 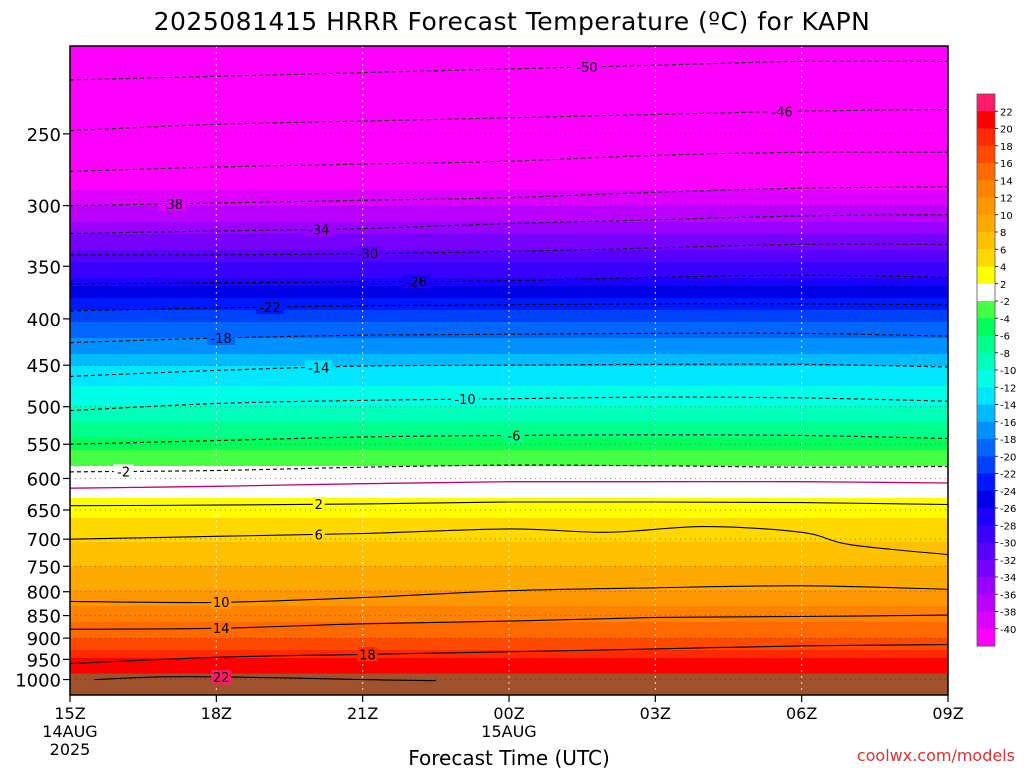 I want to click on contour-label: -2, so click(x=123, y=472).